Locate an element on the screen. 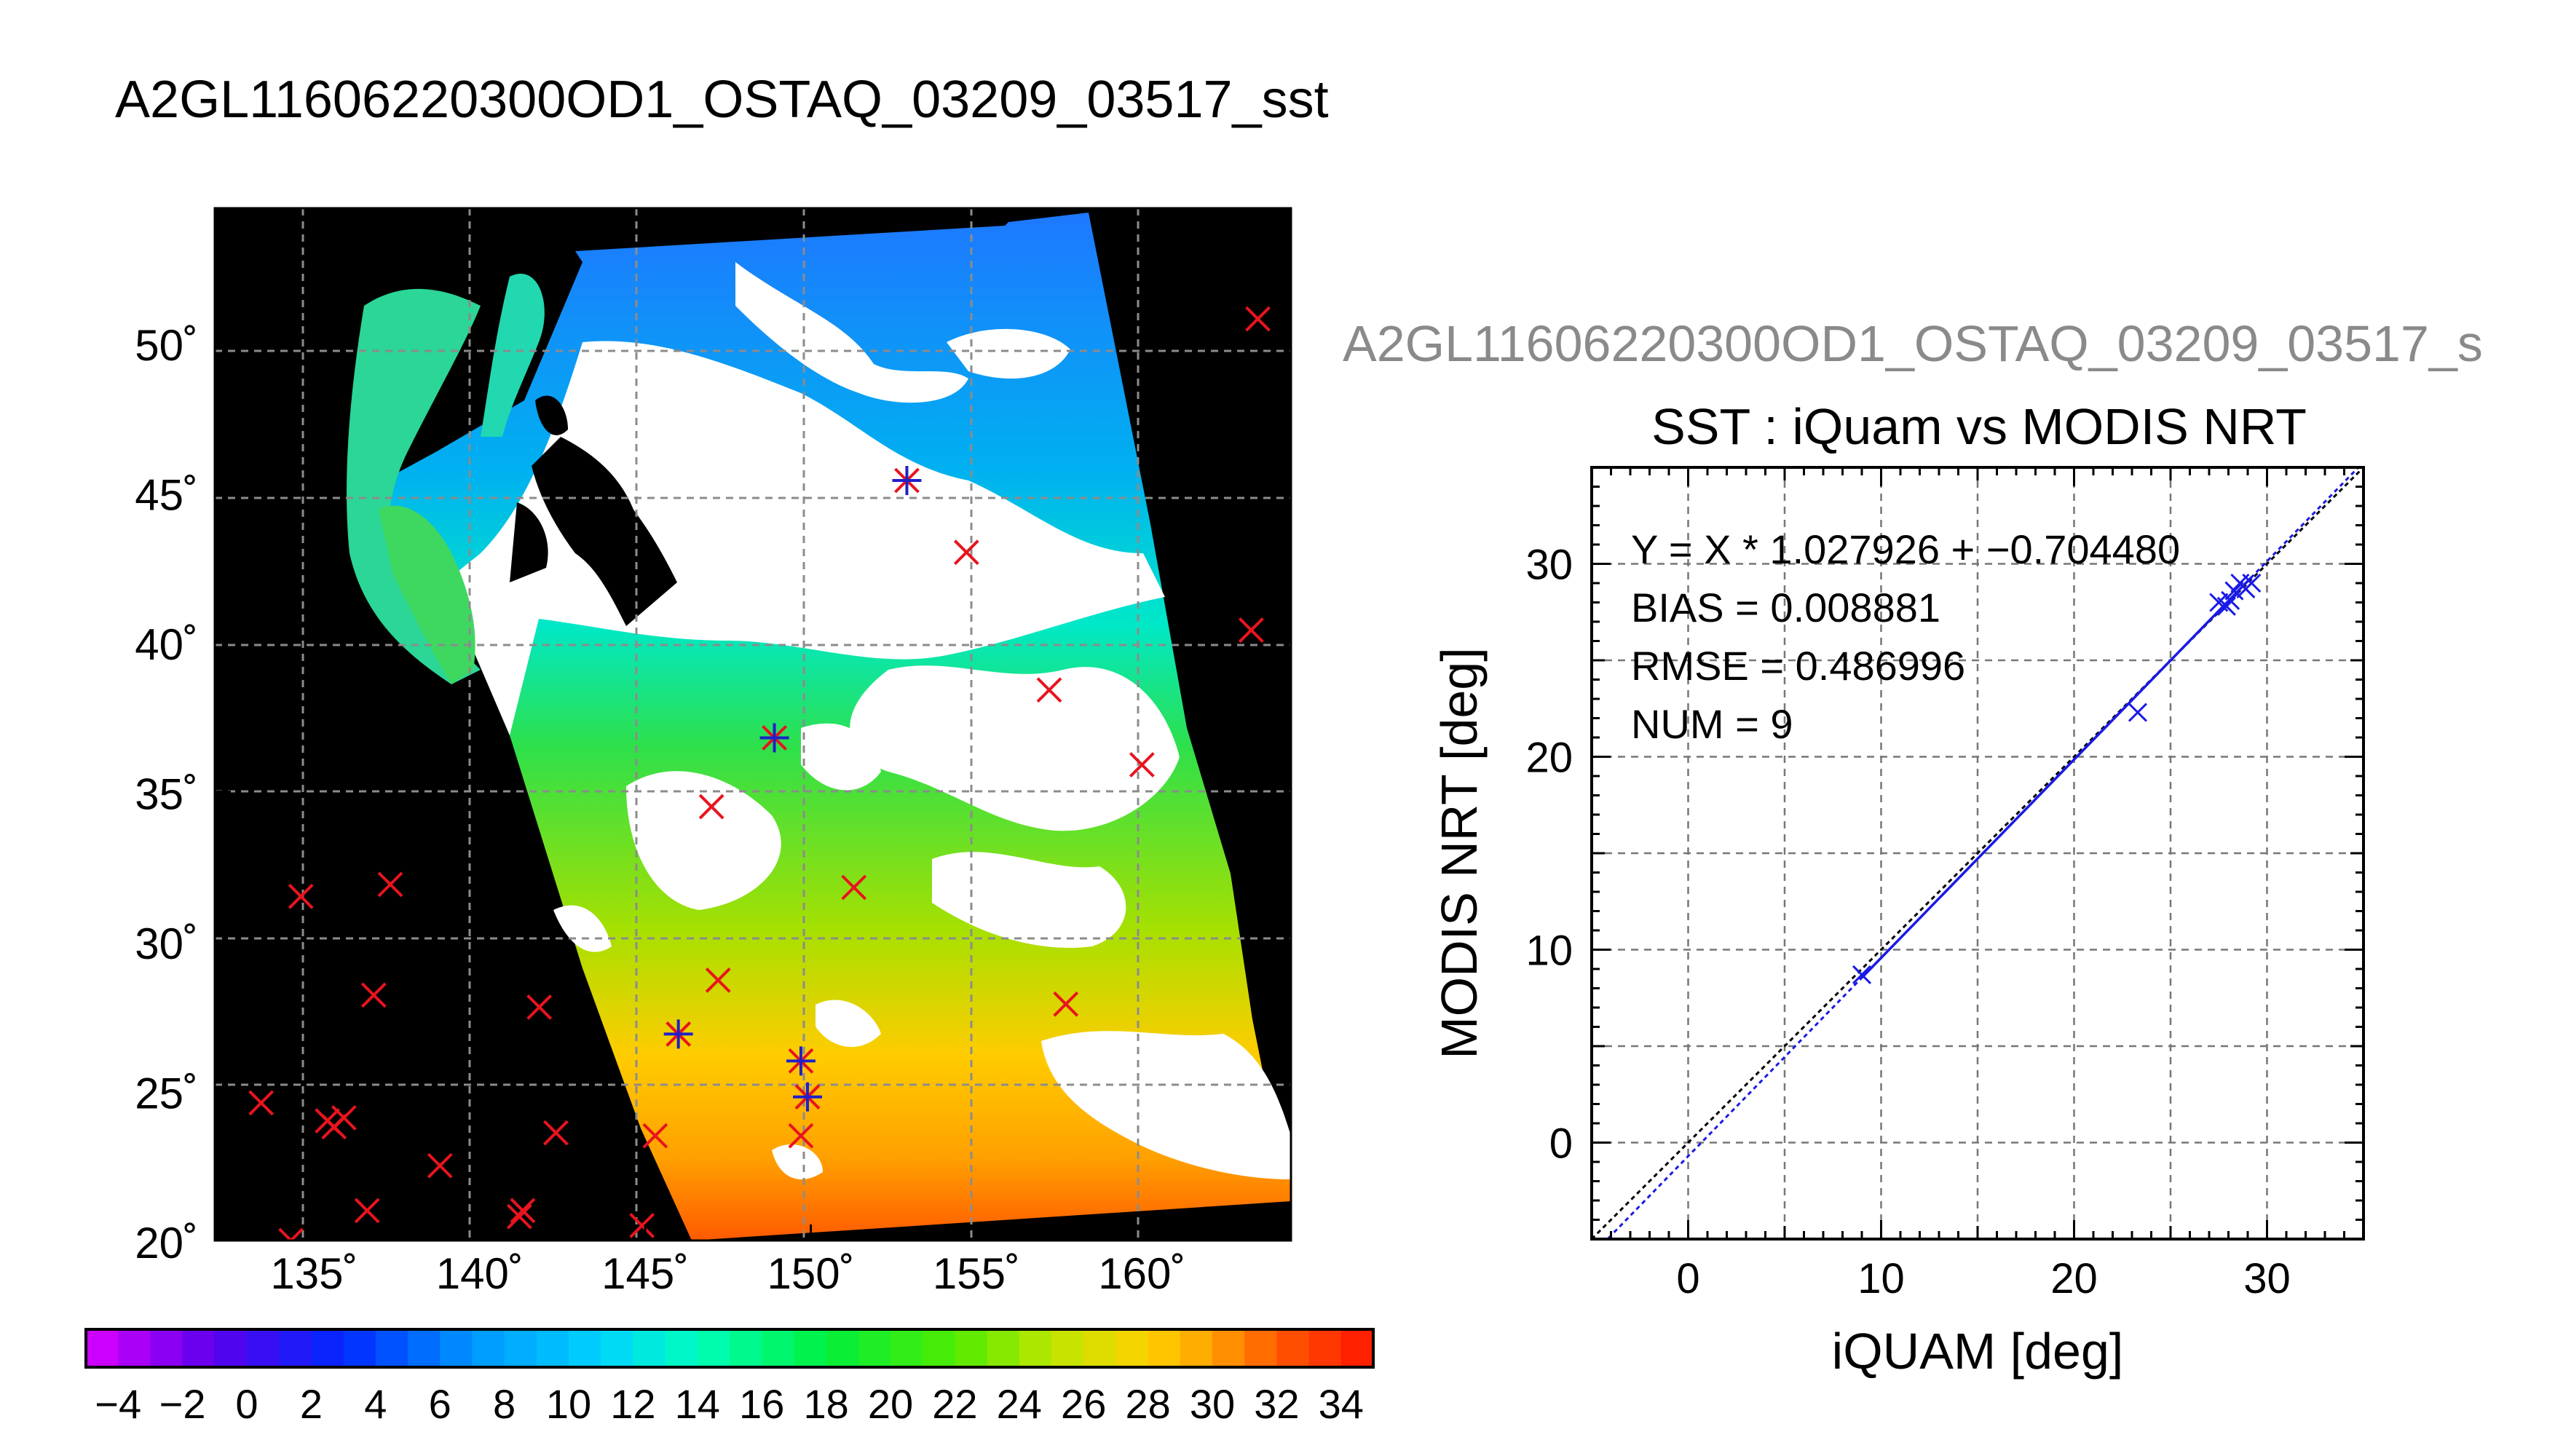 The height and width of the screenshot is (1456, 2555). sakhalin-coast is located at coordinates (446, 479).